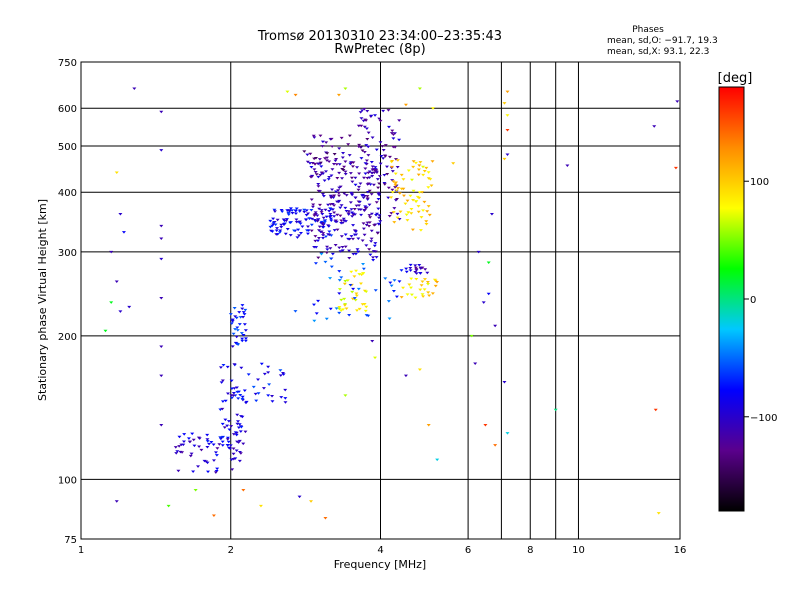 The image size is (800, 600). Describe the element at coordinates (379, 36) in the screenshot. I see `chart-title: Tromsø 20130310 23:34:00–23:35:43` at that location.